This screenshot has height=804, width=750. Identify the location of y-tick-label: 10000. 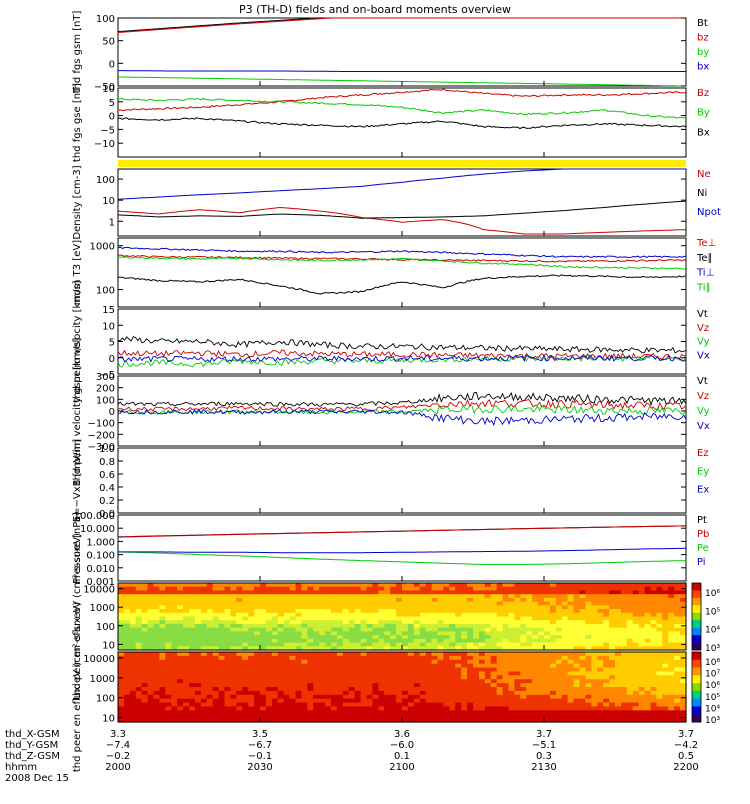
(99, 590).